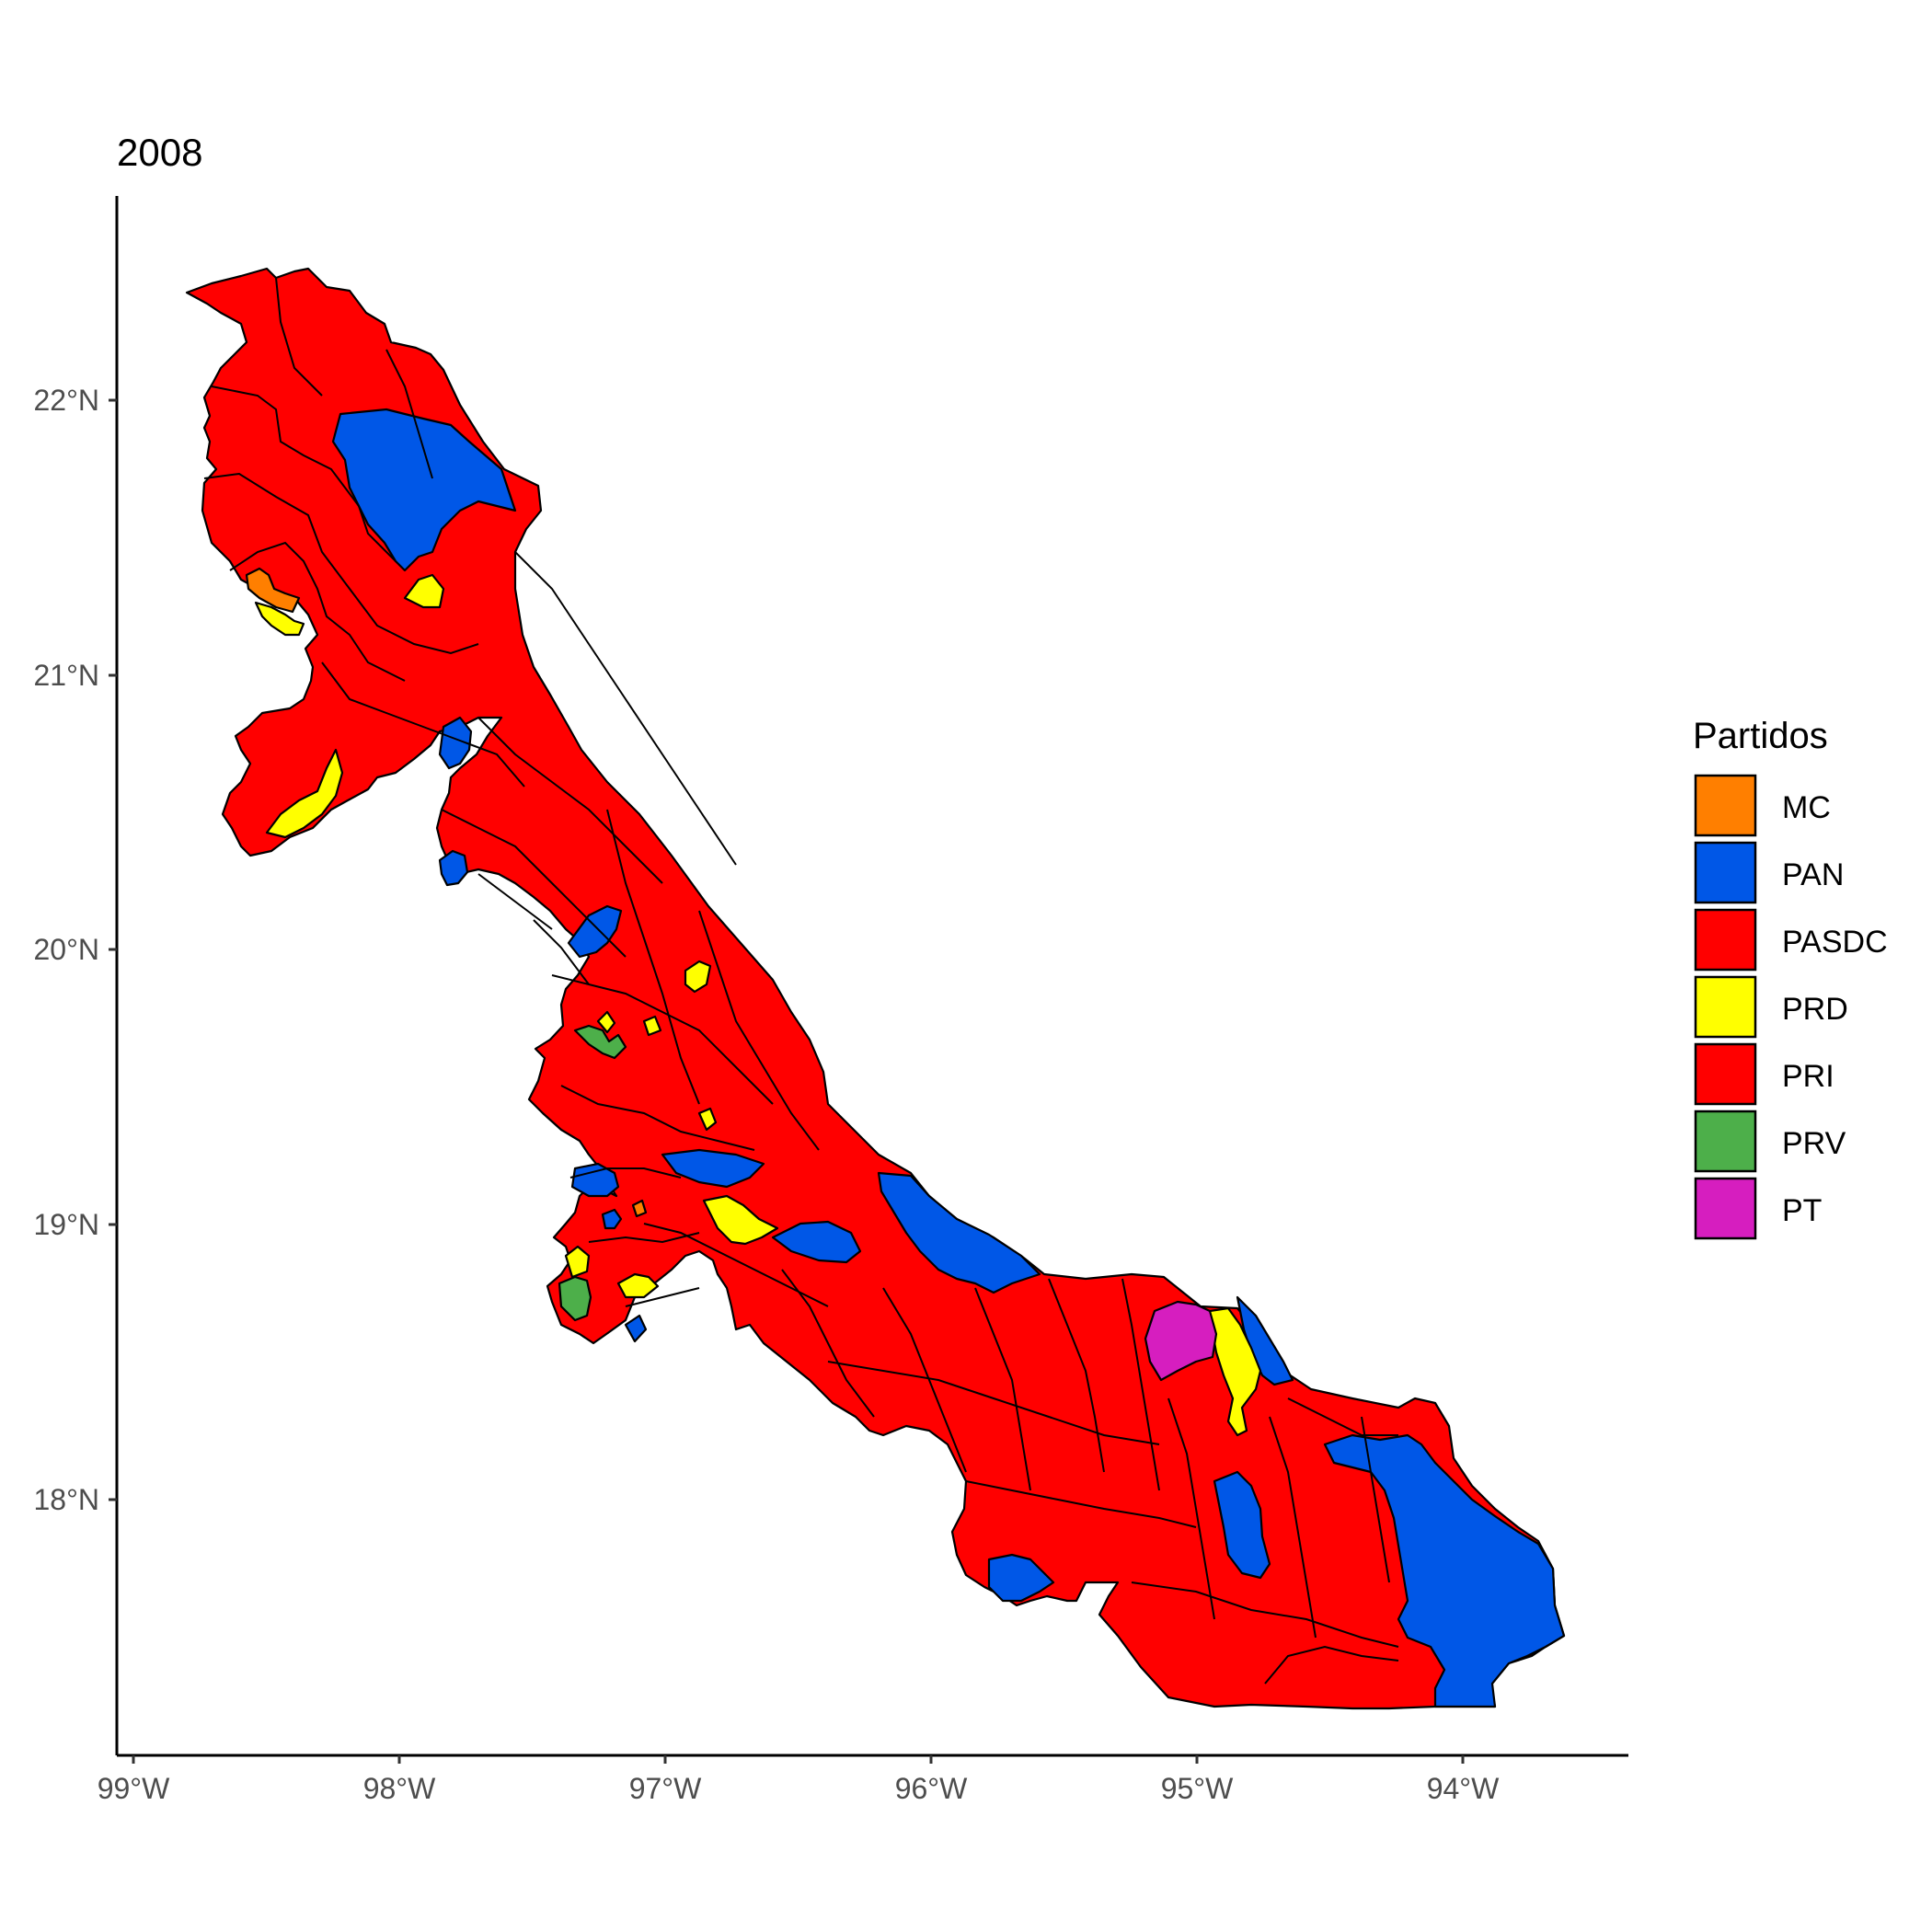 The width and height of the screenshot is (1932, 1932). Describe the element at coordinates (1725, 940) in the screenshot. I see `legend-swatch-pasdc` at that location.